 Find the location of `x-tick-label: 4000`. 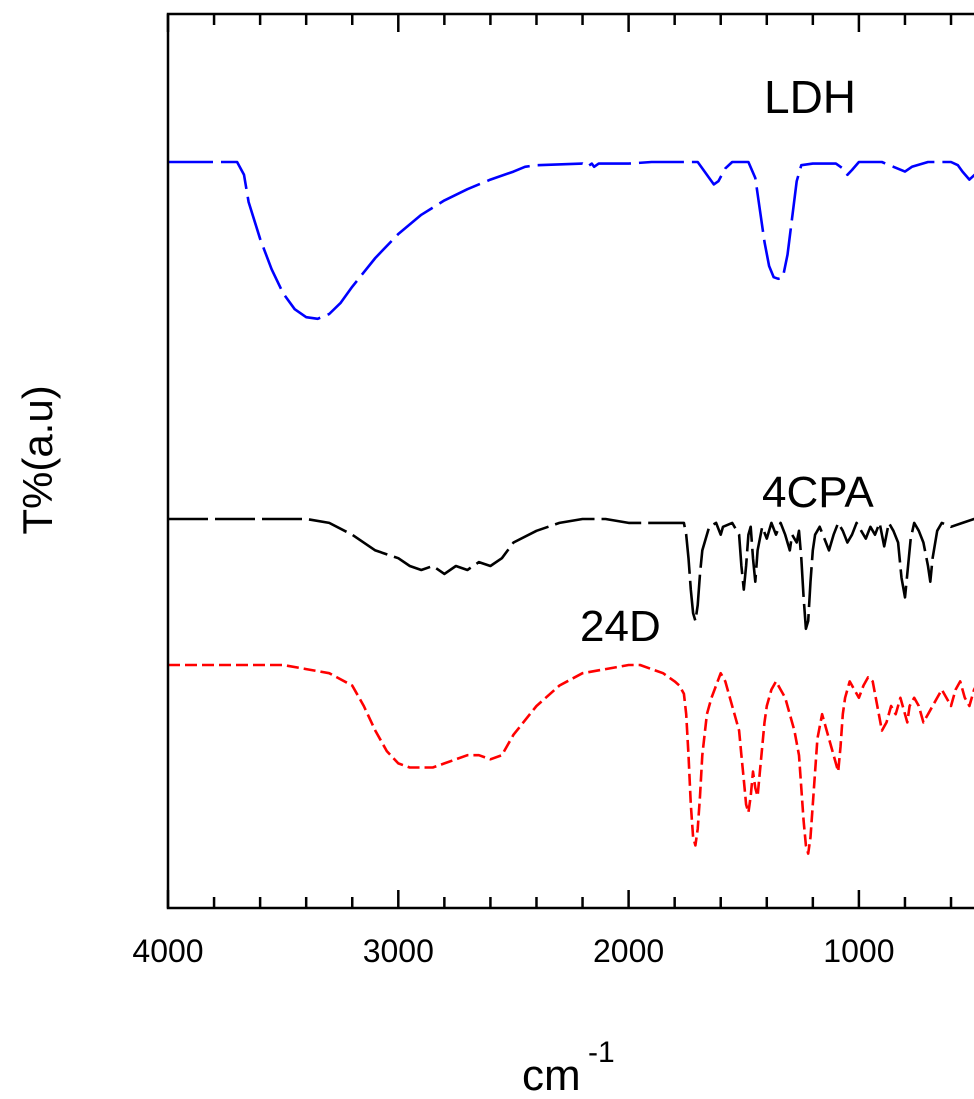

x-tick-label: 4000 is located at coordinates (167, 951).